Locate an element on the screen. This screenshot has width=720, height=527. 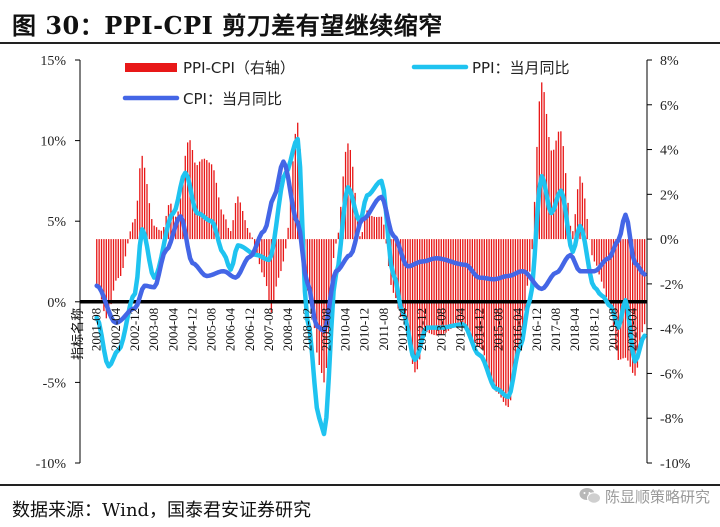
x-tick-label: 2018-04 is located at coordinates (574, 329).